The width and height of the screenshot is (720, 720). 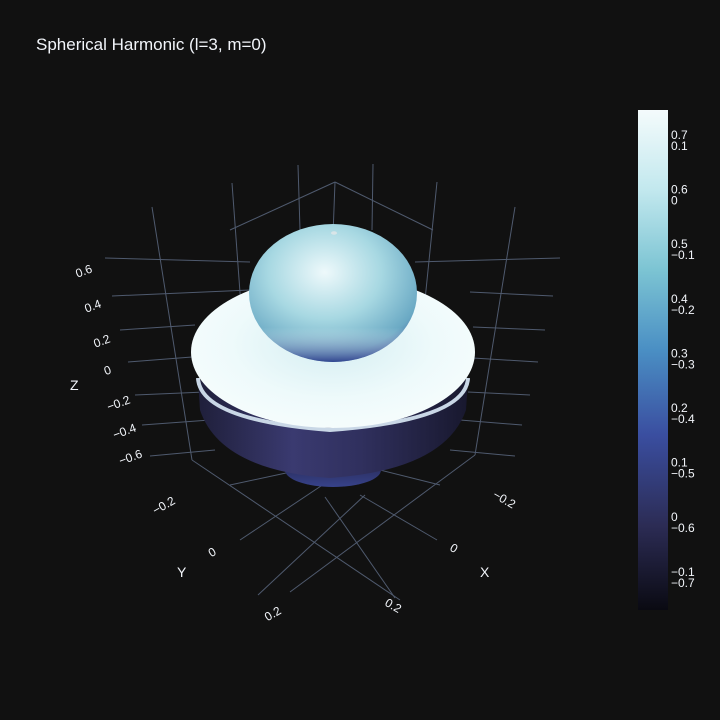 I want to click on colorbar-tick-label: −0.2, so click(x=683, y=310).